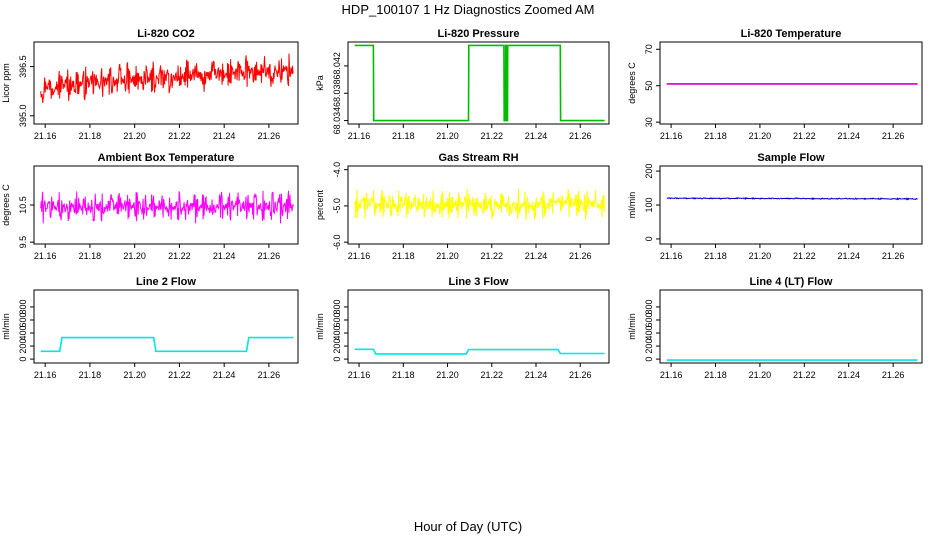 The width and height of the screenshot is (936, 540). I want to click on panel-title: Li-820 Temperature, so click(791, 34).